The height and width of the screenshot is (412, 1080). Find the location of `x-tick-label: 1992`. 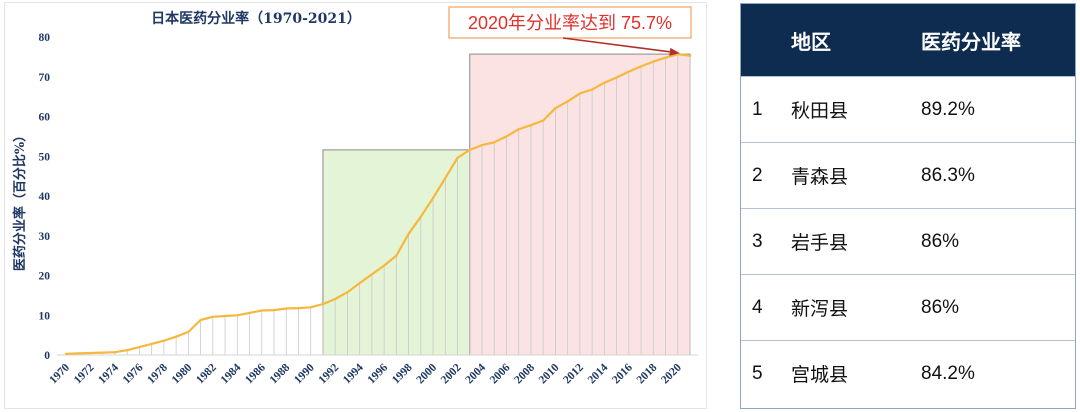

x-tick-label: 1992 is located at coordinates (329, 373).